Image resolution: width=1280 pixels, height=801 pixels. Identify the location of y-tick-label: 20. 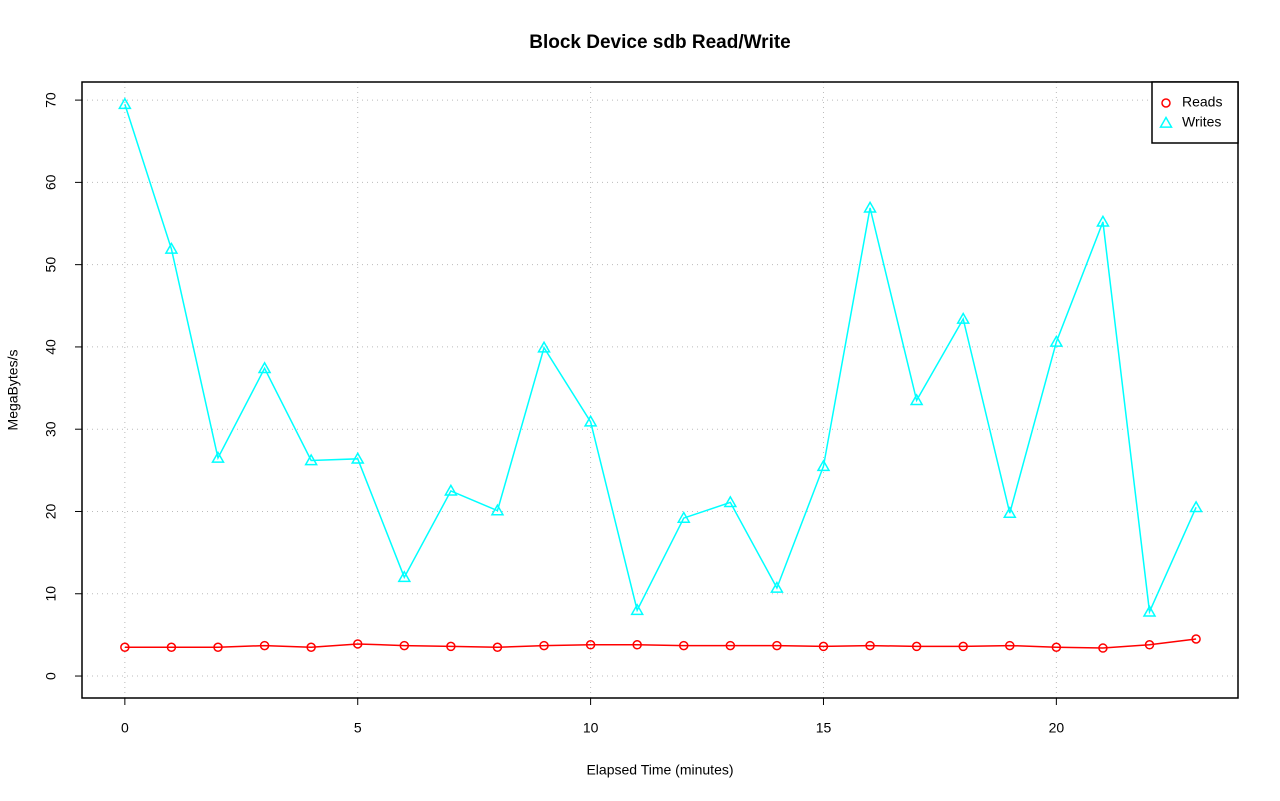
(51, 511).